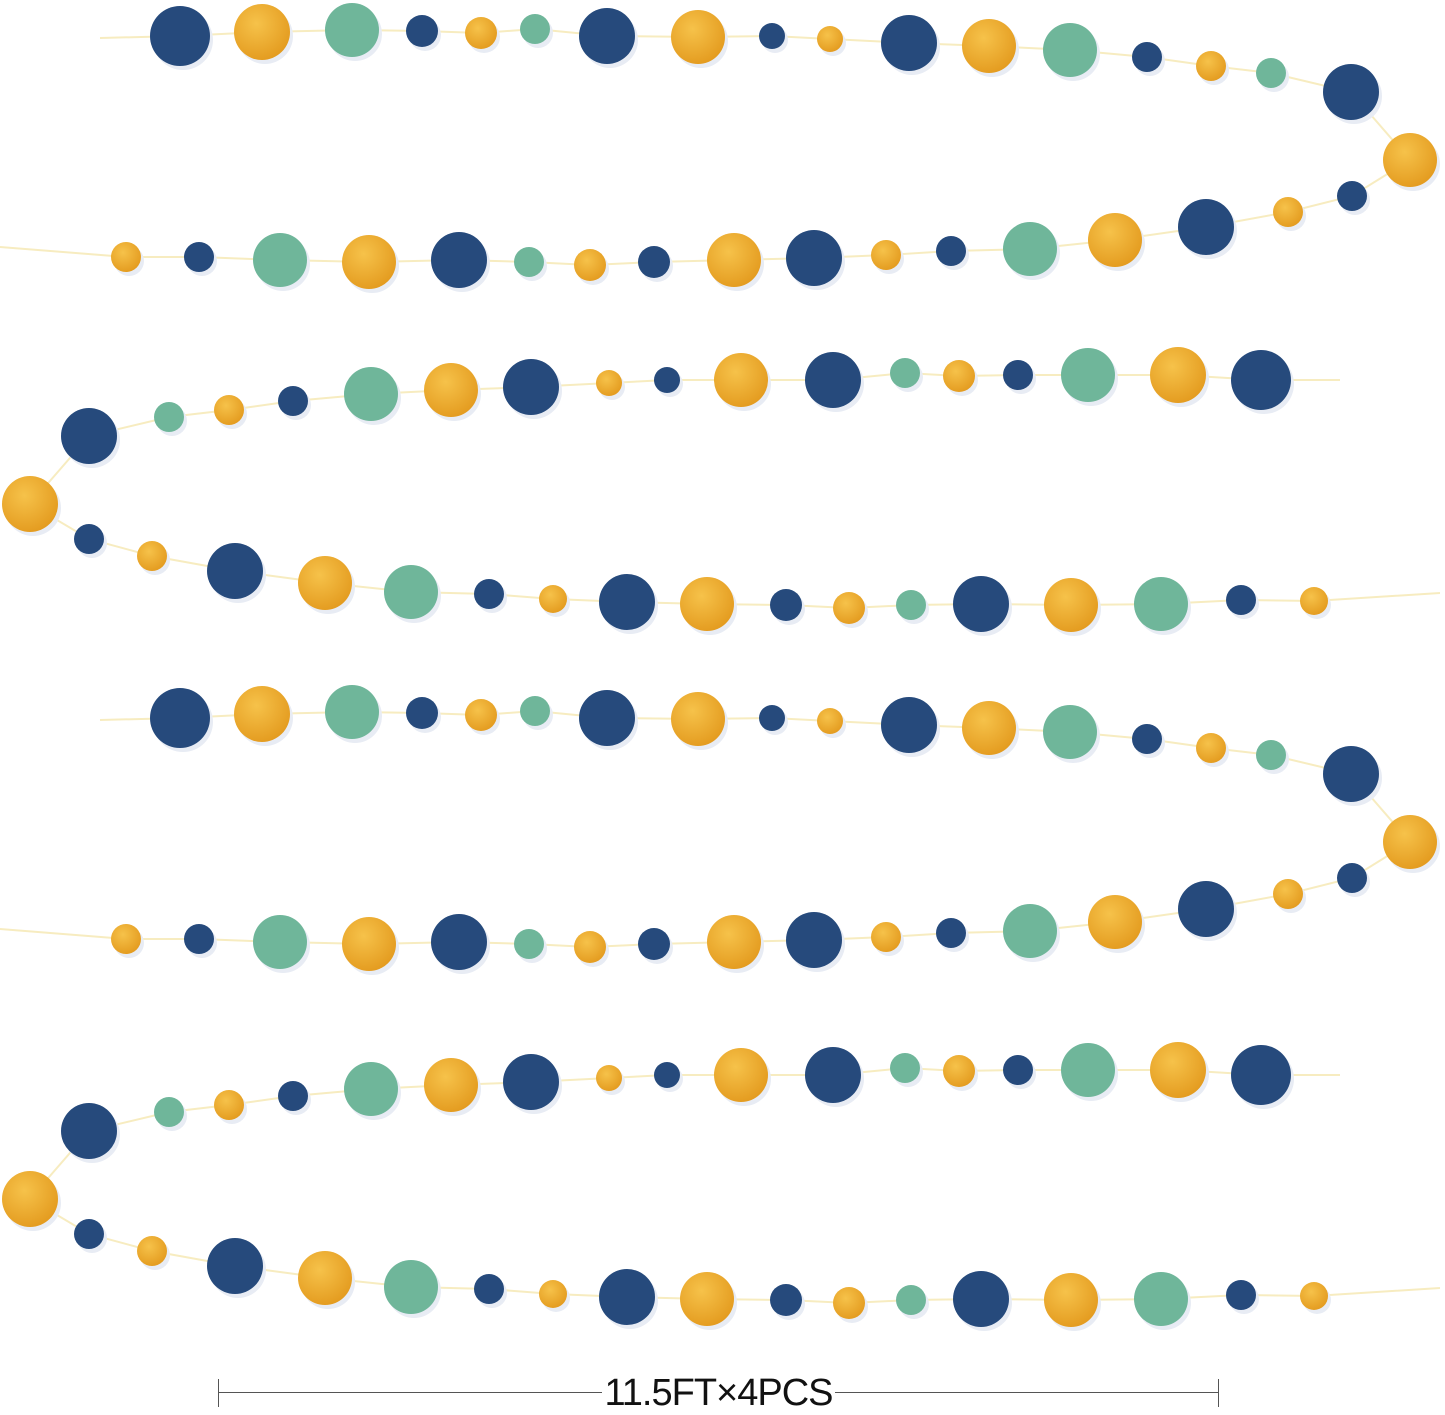 Image resolution: width=1445 pixels, height=1415 pixels. Describe the element at coordinates (218, 1393) in the screenshot. I see `dimension-tick-left` at that location.